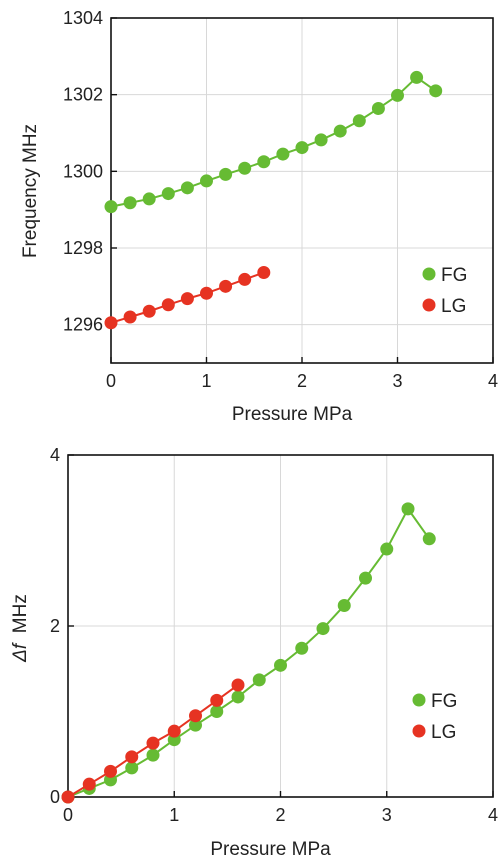 This screenshot has width=502, height=862. I want to click on y-tick-label: 4, so click(55, 455).